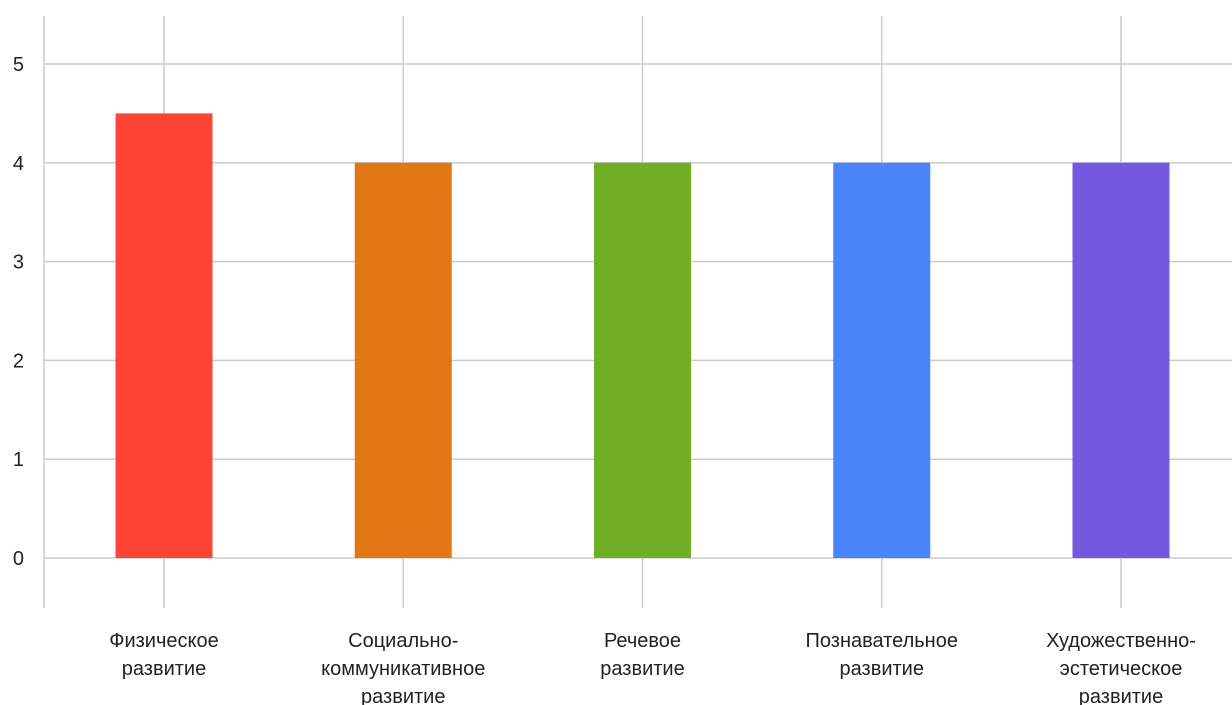 The image size is (1232, 705). What do you see at coordinates (18, 65) in the screenshot?
I see `y-tick-label: 5` at bounding box center [18, 65].